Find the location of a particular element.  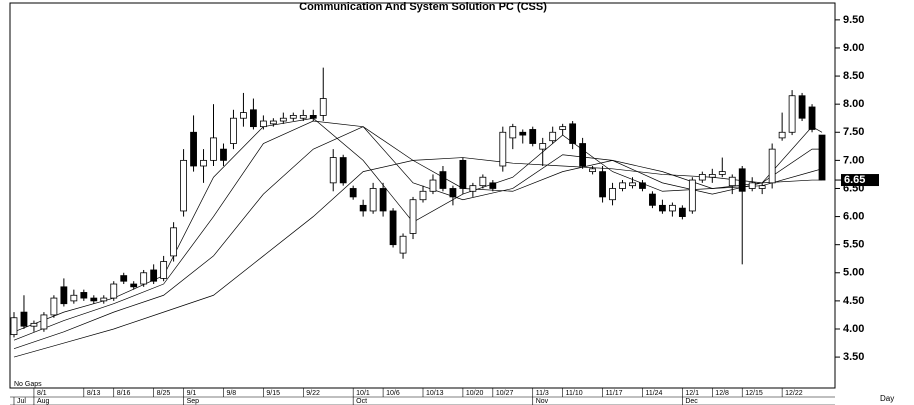

x-tick-label: 10/27 is located at coordinates (505, 393).